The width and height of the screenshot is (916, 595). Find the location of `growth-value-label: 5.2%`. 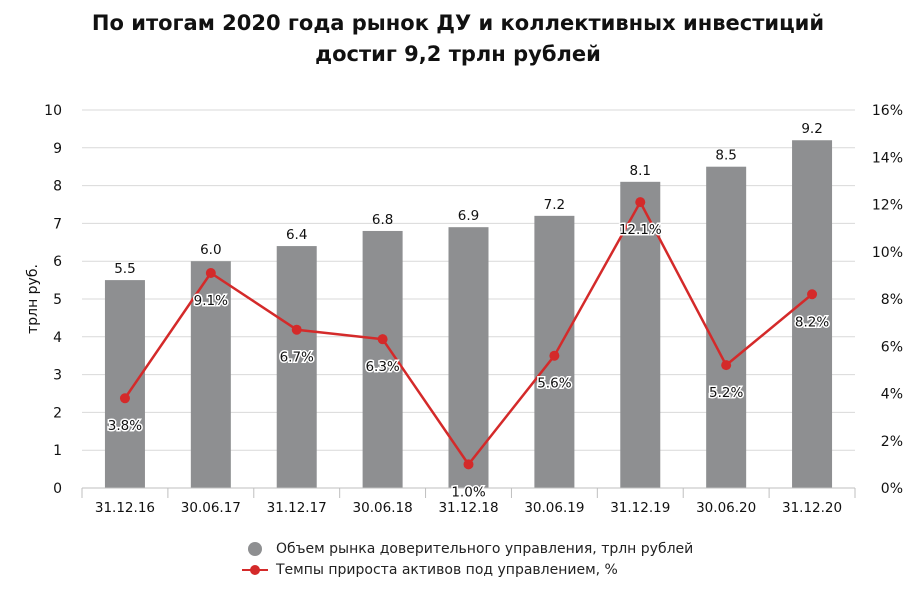

growth-value-label: 5.2% is located at coordinates (726, 393).